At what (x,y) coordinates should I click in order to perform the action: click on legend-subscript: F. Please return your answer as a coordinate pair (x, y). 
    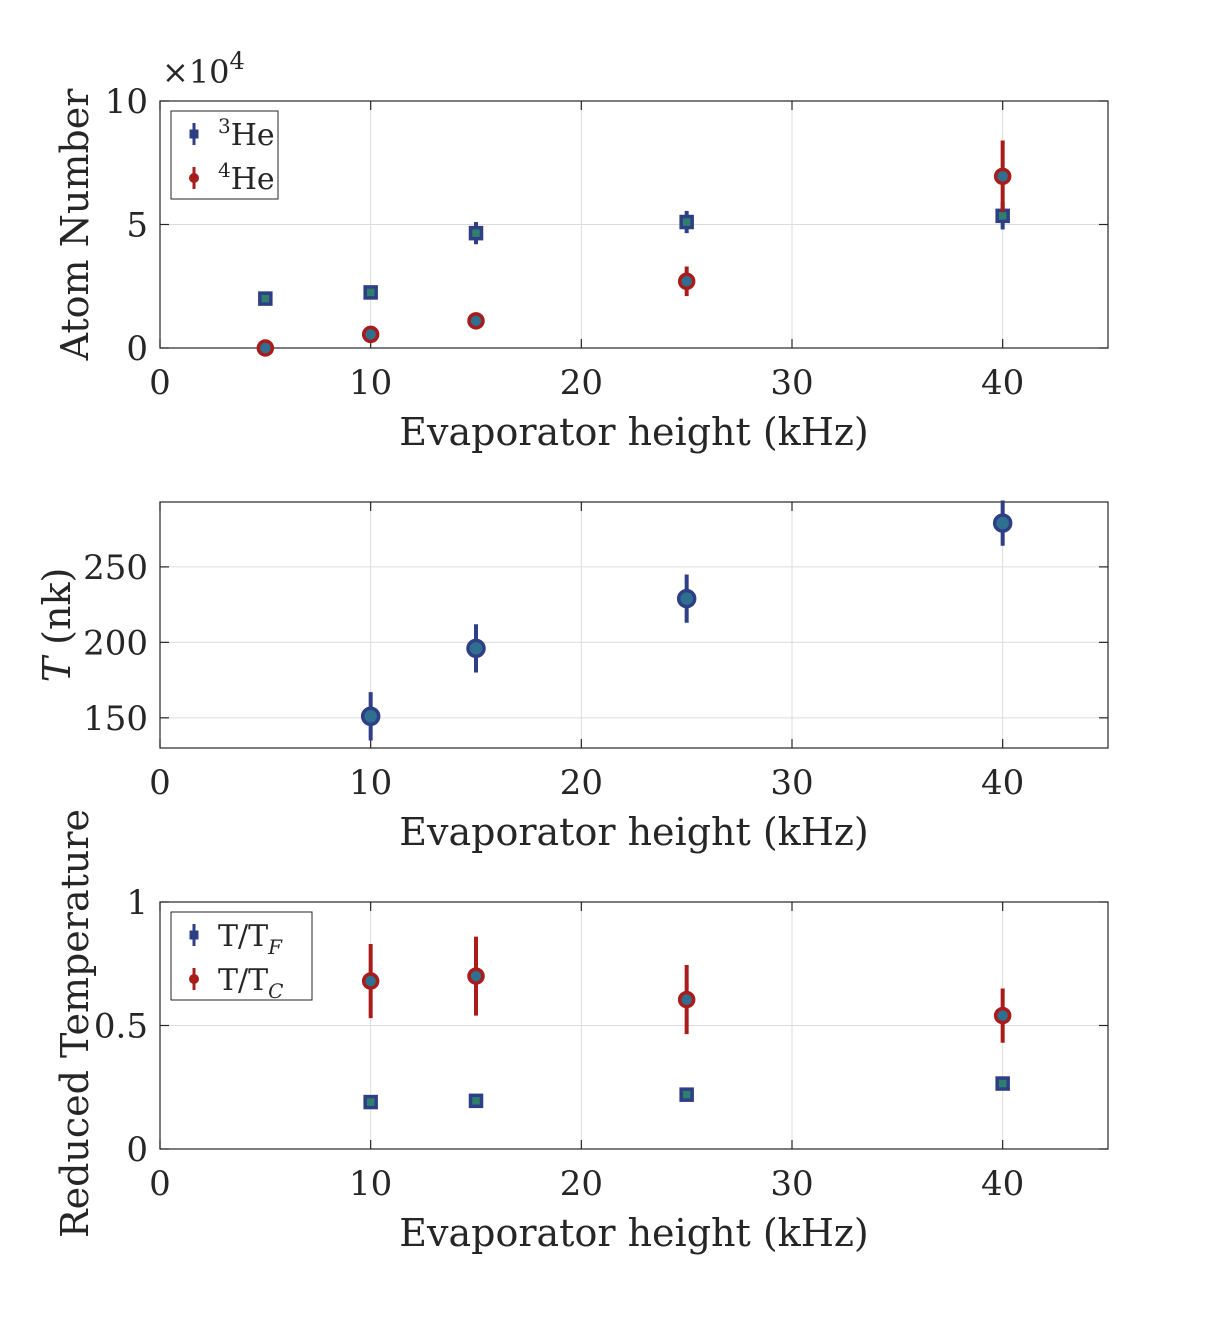
    Looking at the image, I should click on (275, 947).